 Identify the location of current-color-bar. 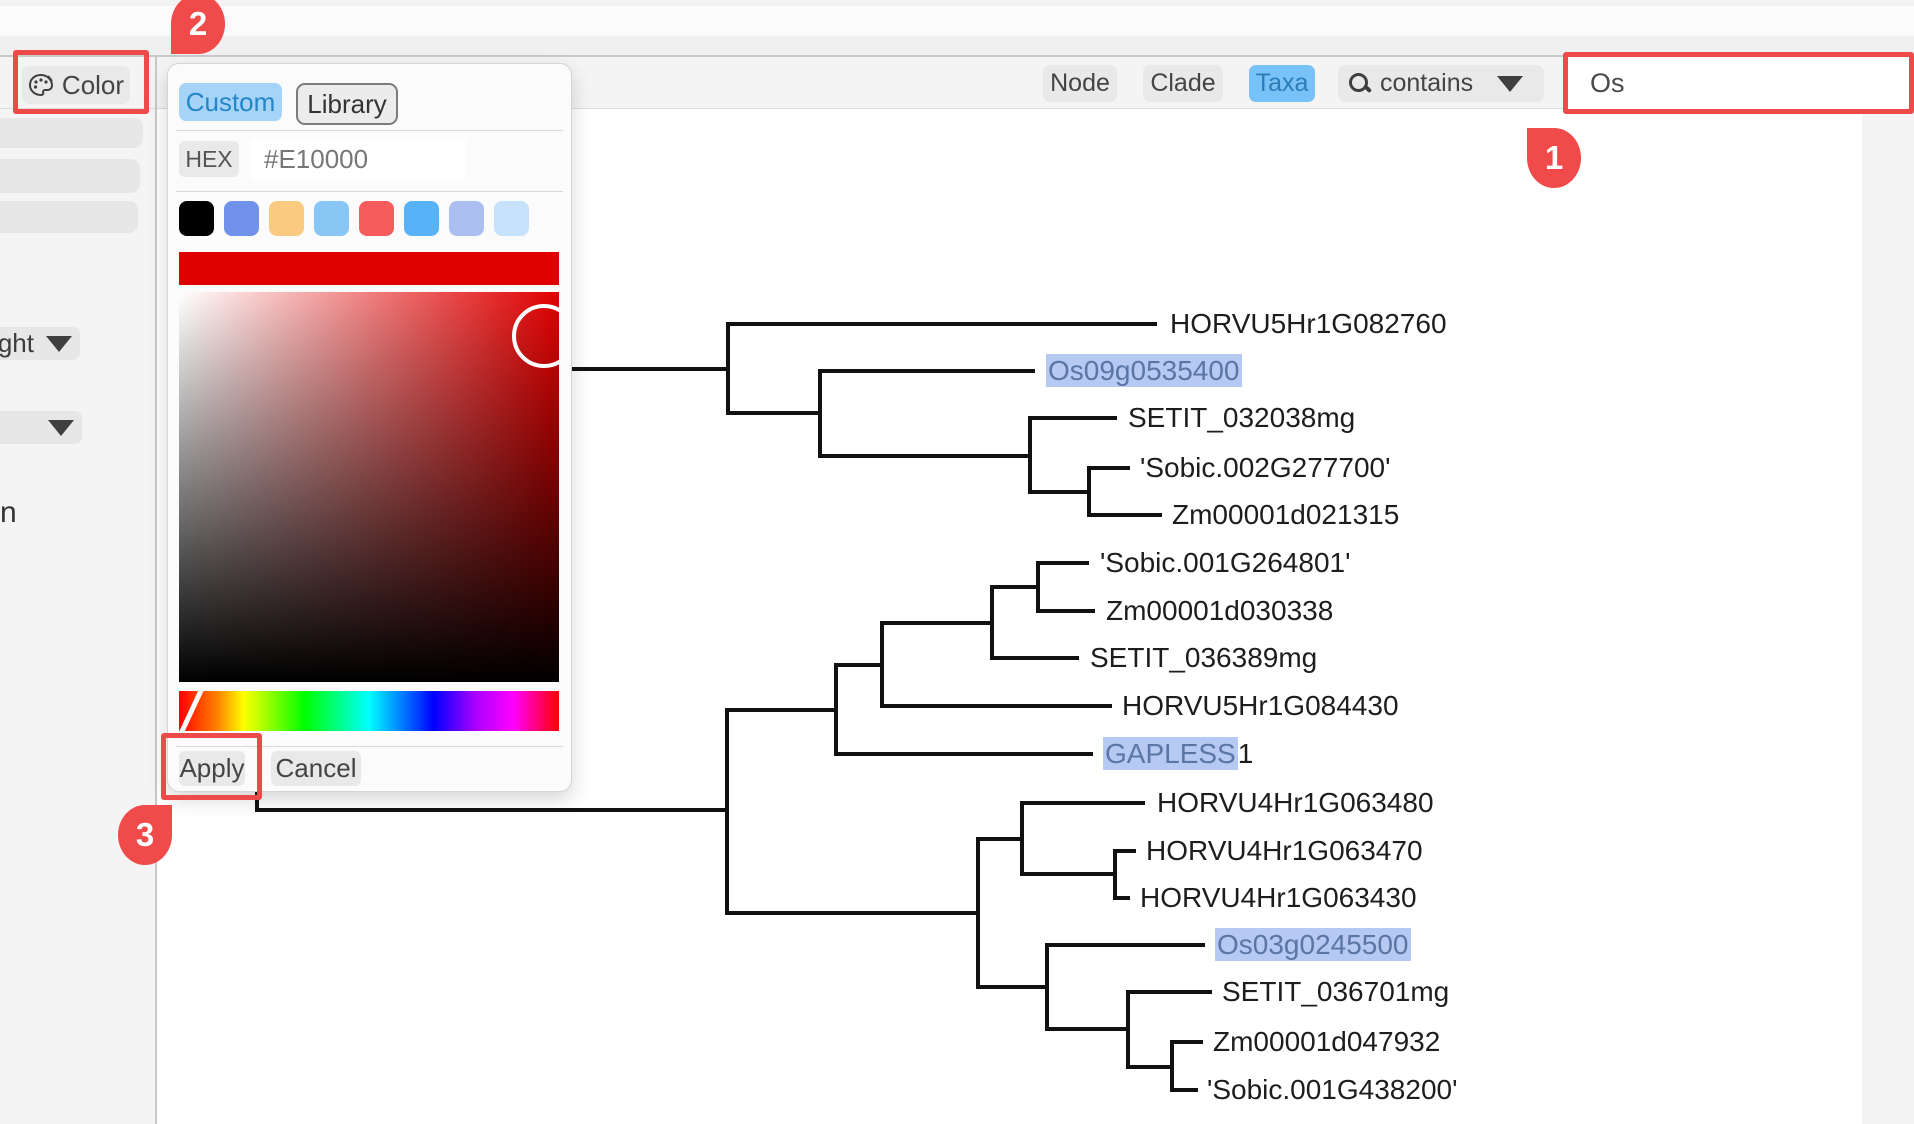
(369, 268).